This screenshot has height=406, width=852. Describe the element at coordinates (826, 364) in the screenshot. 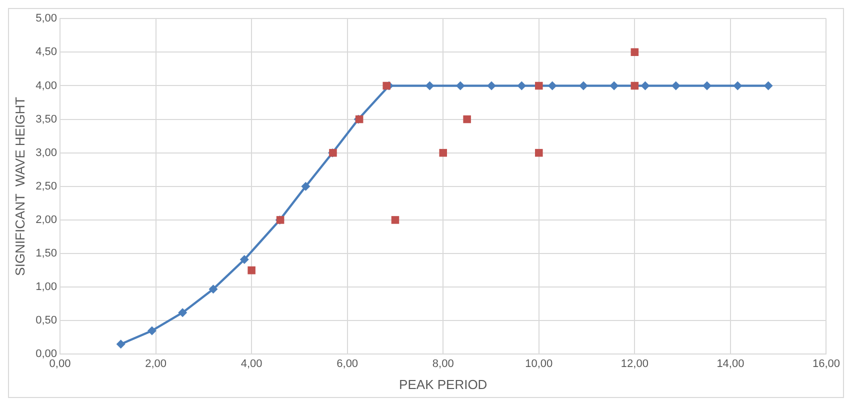

I see `x-tick-label: 16,00` at that location.